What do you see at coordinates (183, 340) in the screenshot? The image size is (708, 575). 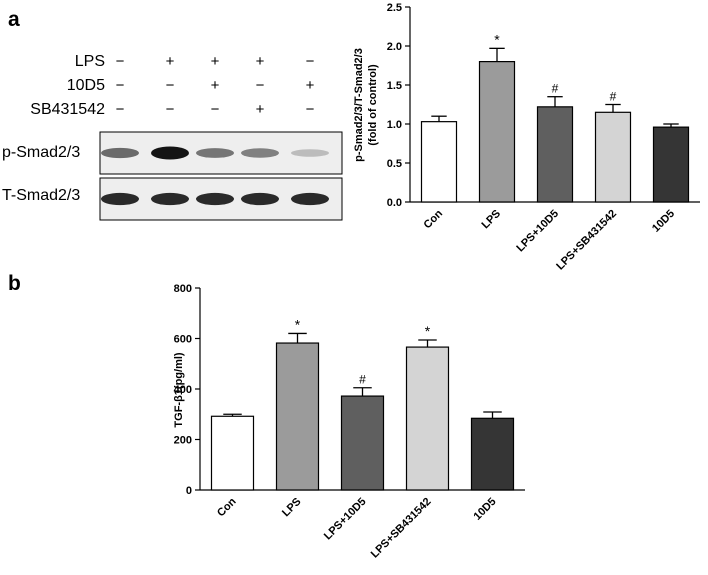 I see `y-tick-label: 600` at bounding box center [183, 340].